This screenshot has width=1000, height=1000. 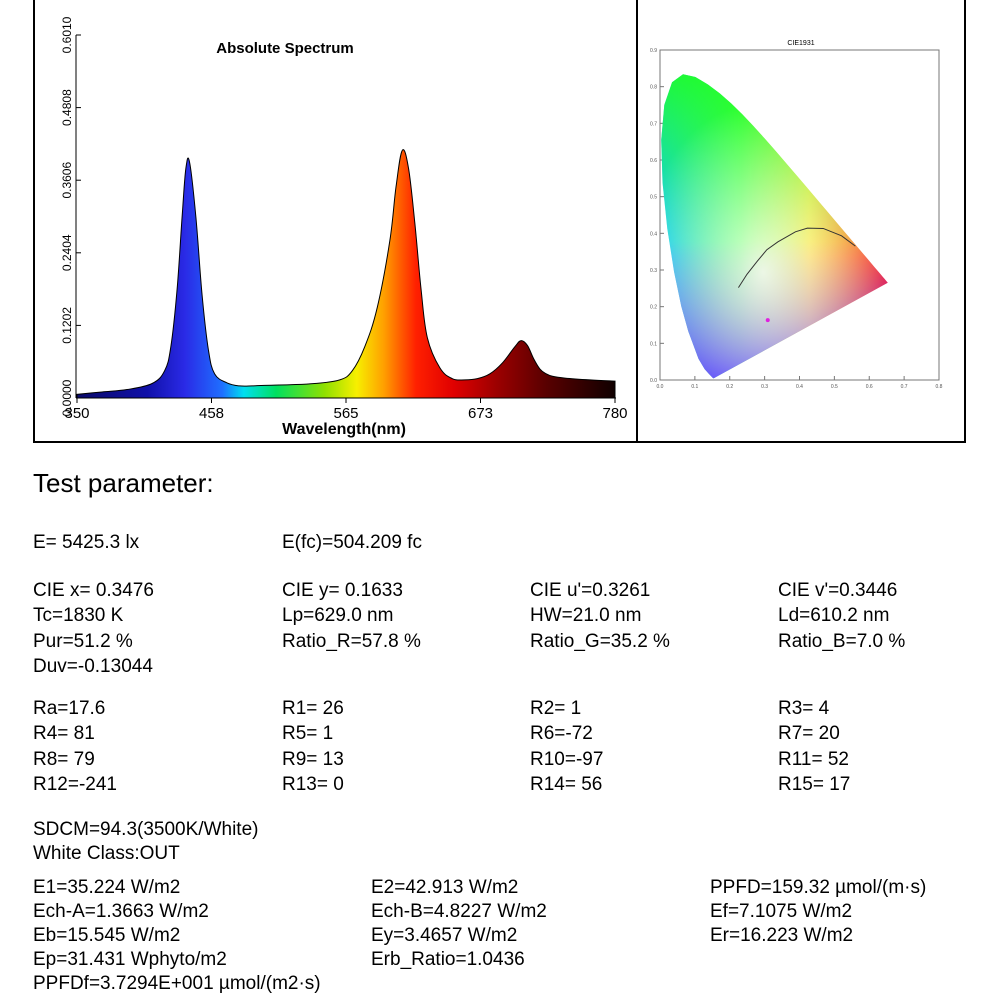 I want to click on cie-x-tick-label: 0.6, so click(x=869, y=387).